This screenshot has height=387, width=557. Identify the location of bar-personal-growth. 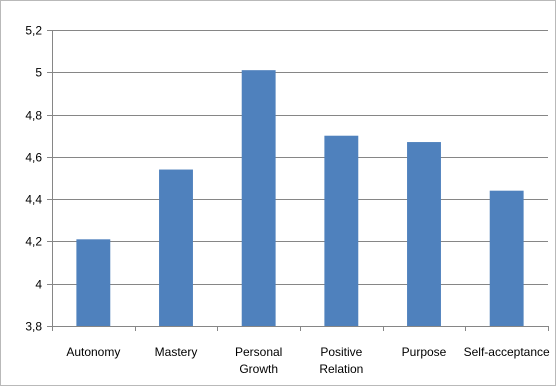
(258, 198).